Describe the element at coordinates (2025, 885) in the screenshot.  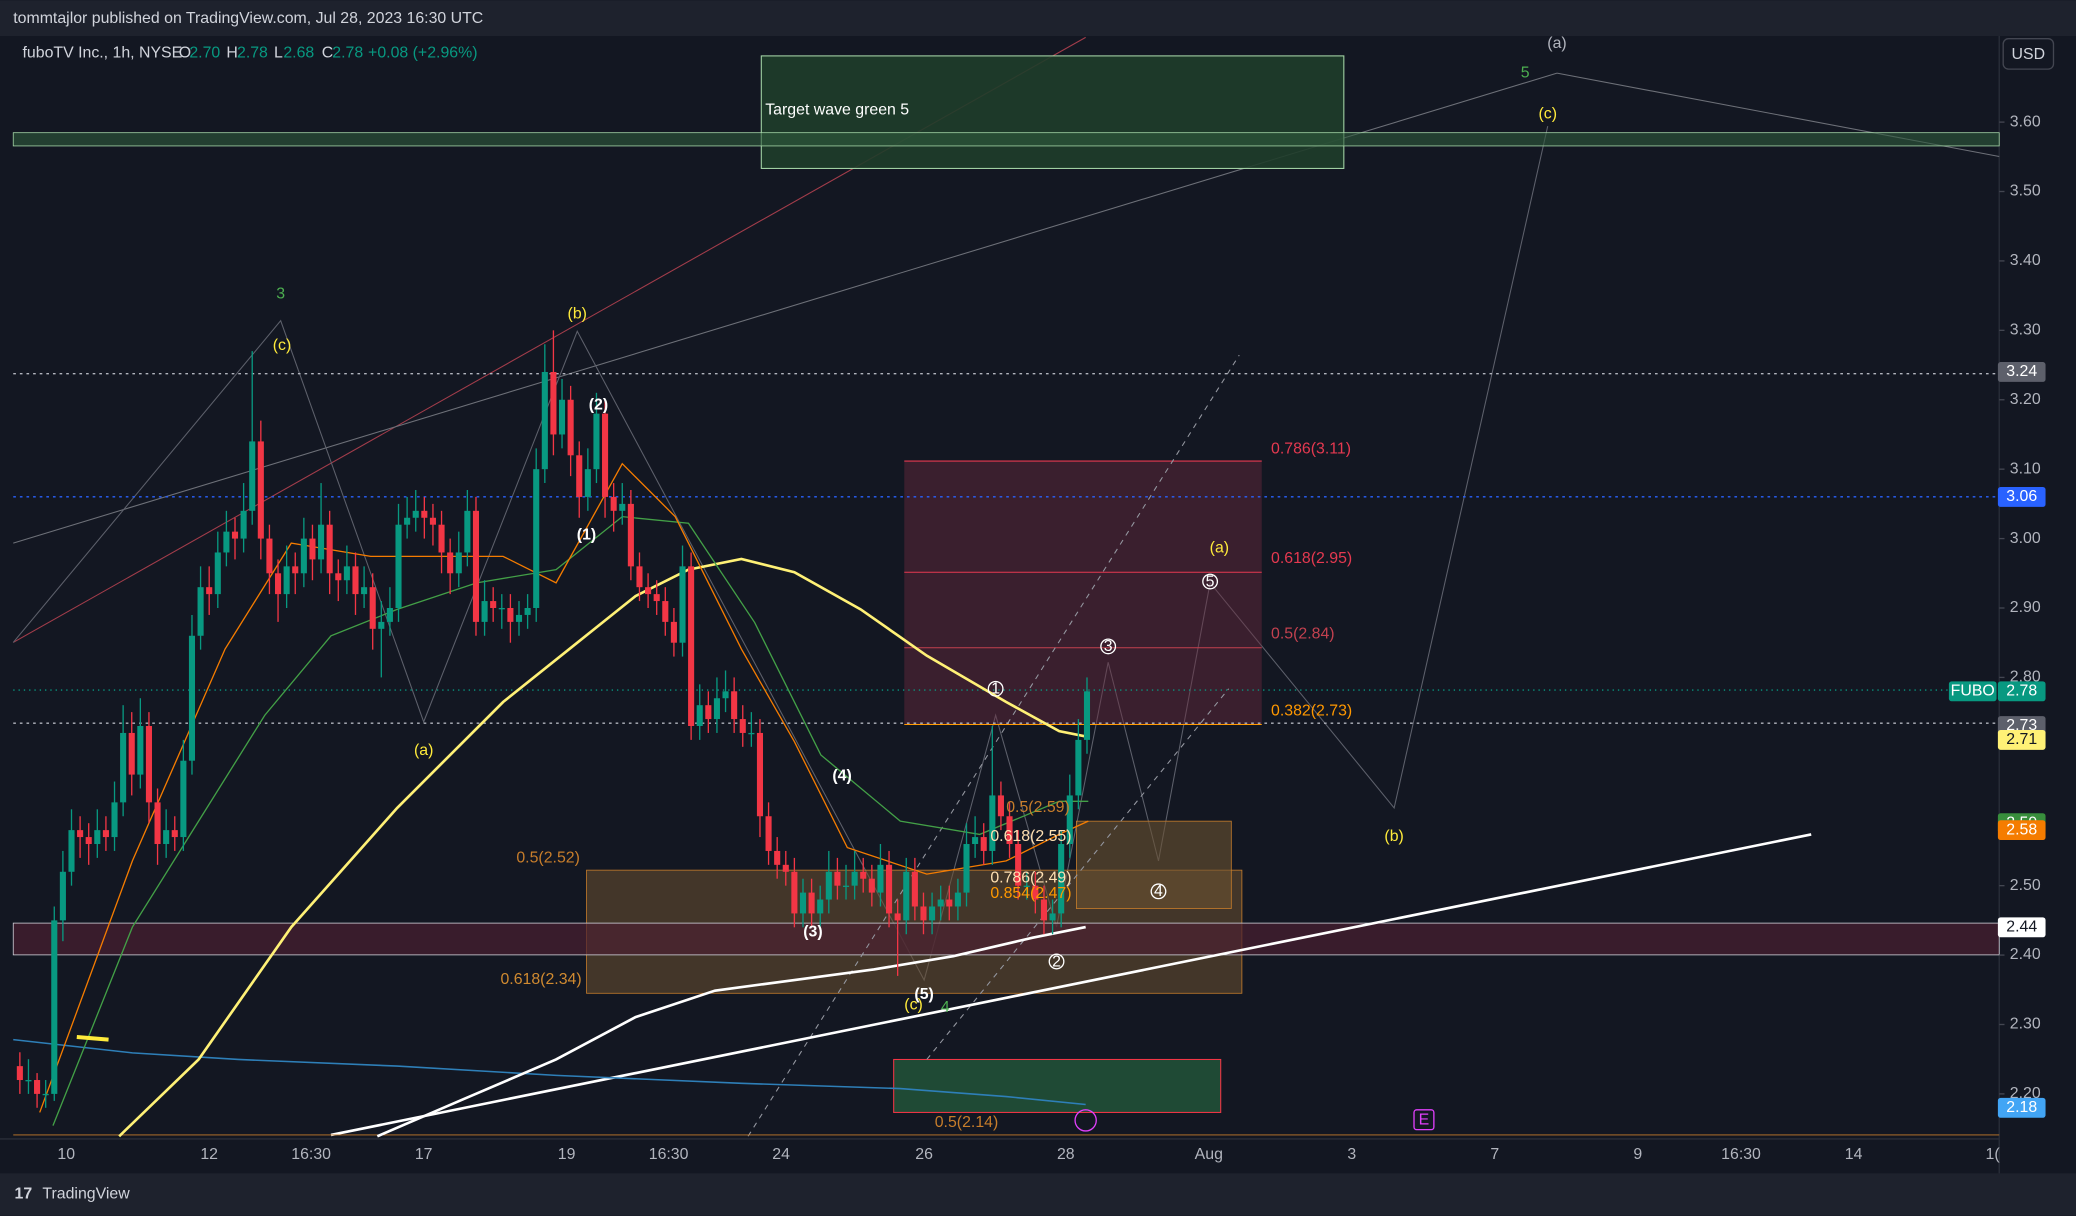
I see `y-tick-label: 2.50` at that location.